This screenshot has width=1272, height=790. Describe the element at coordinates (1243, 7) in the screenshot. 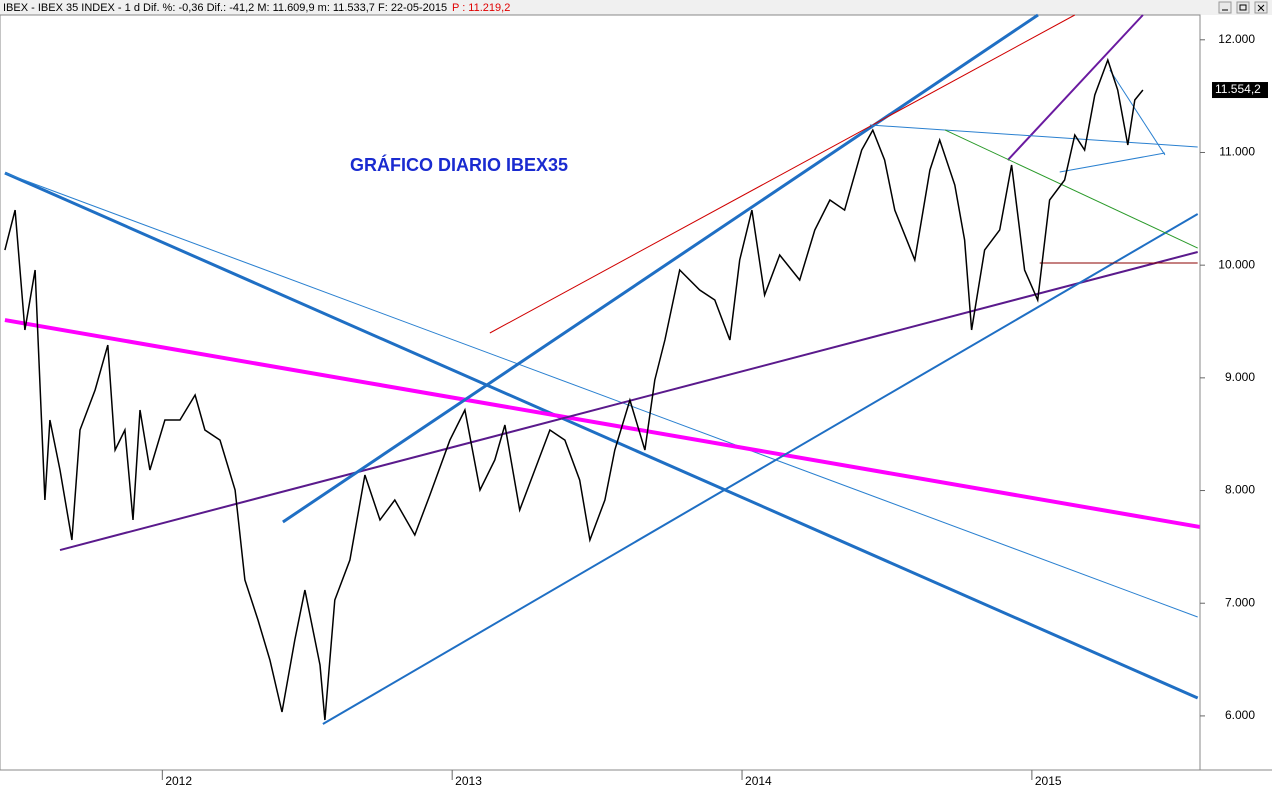

I see `window-buttons` at that location.